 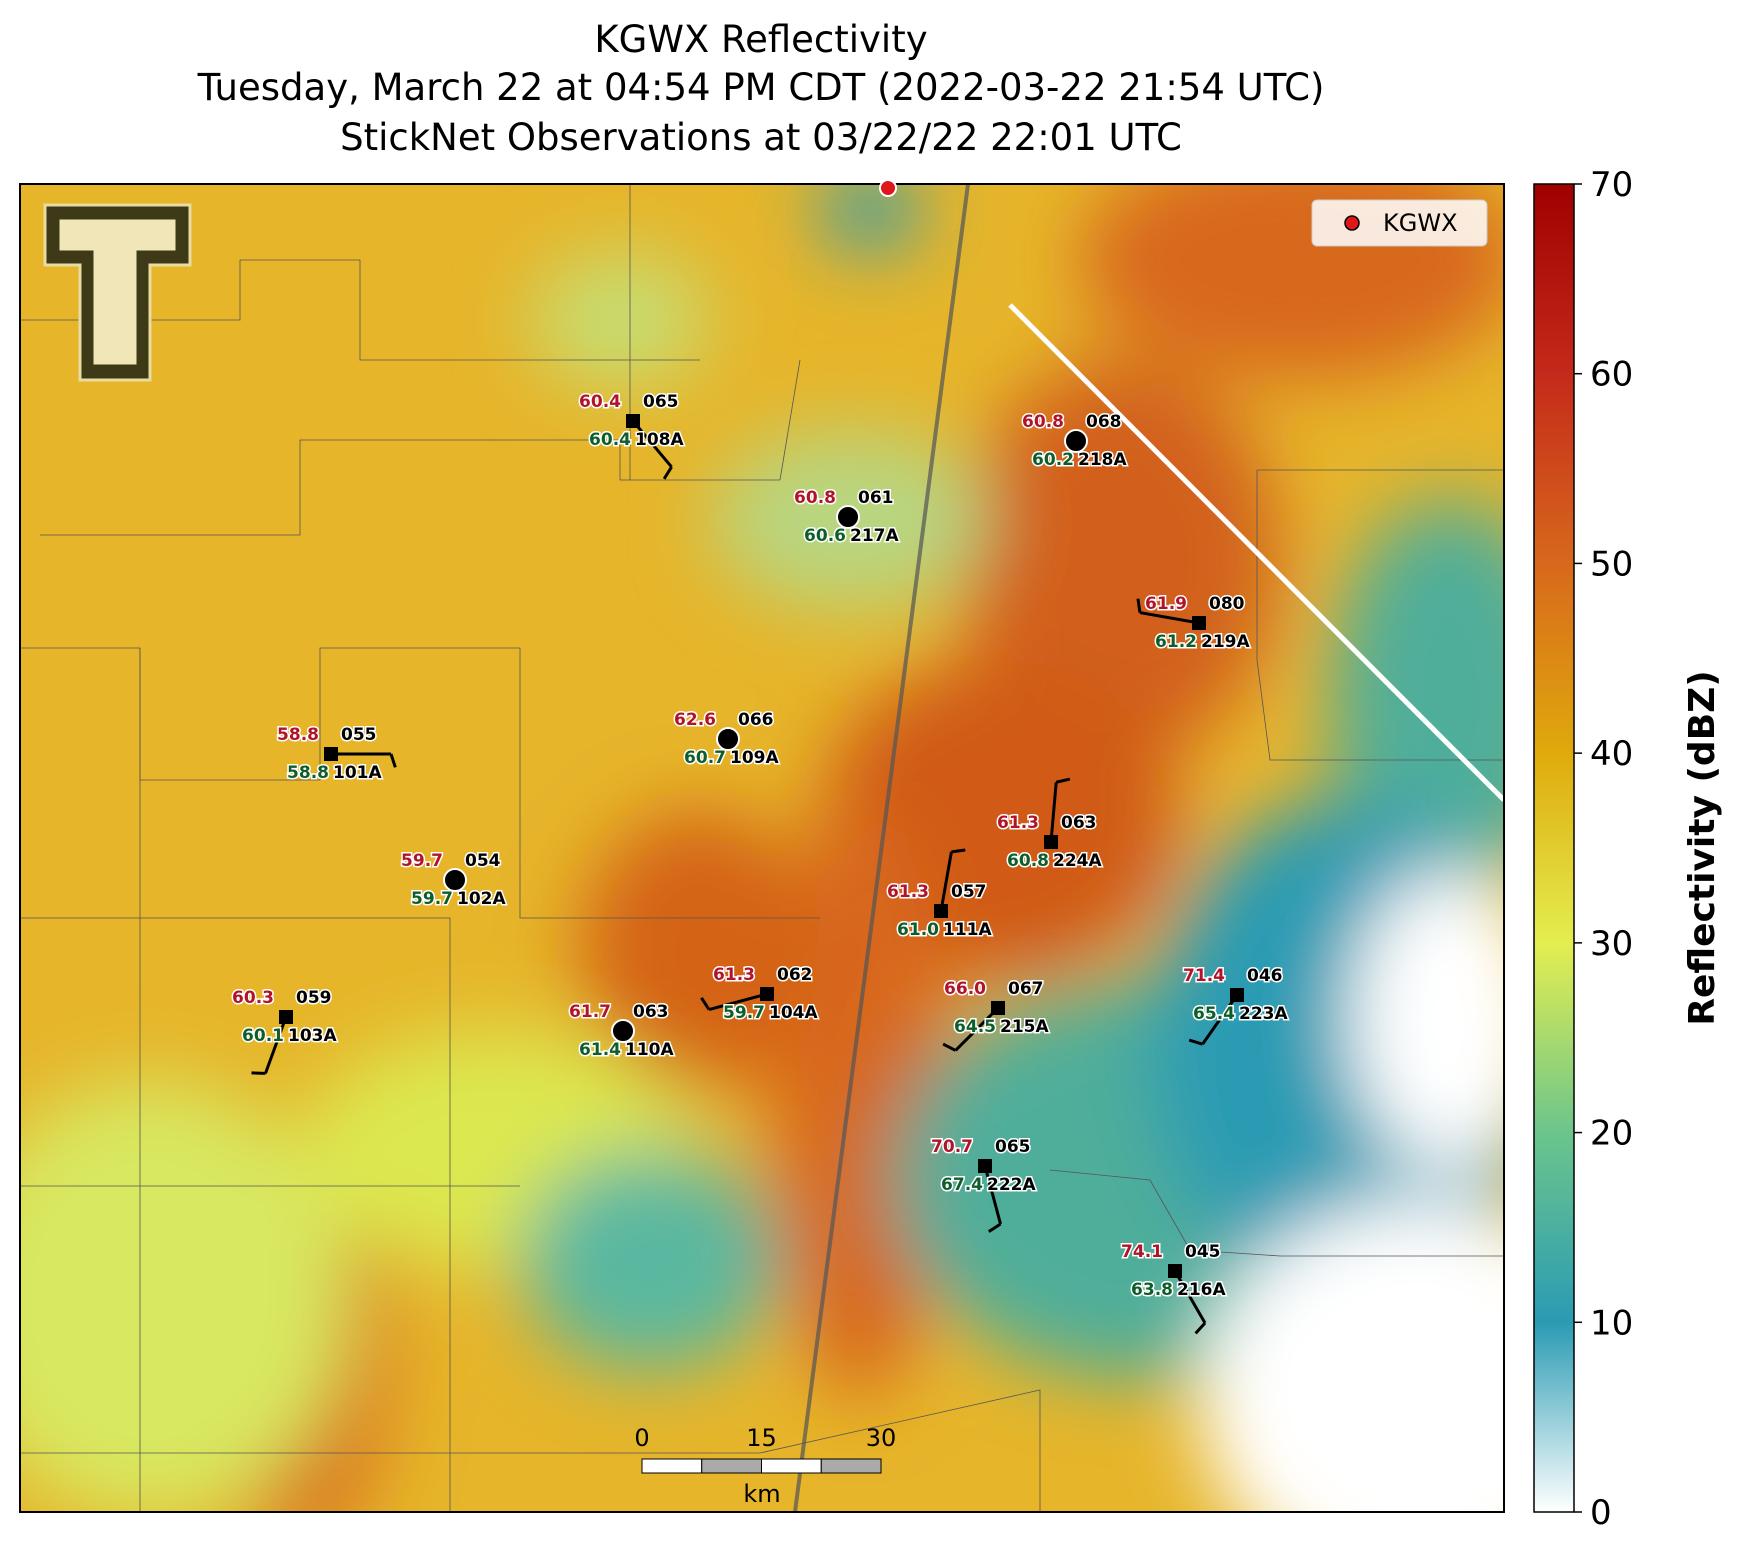 I want to click on station-dew: 60.7, so click(x=705, y=758).